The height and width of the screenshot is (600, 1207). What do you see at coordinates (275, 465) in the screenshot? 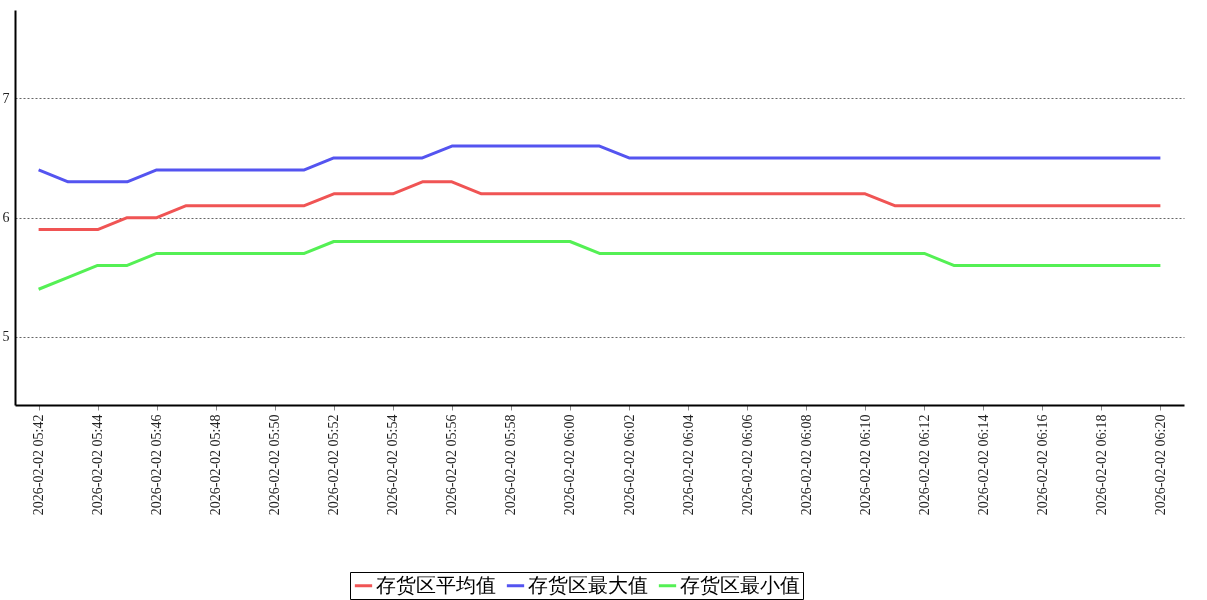
I see `x-tick-label: 2026-02-02 05:50` at bounding box center [275, 465].